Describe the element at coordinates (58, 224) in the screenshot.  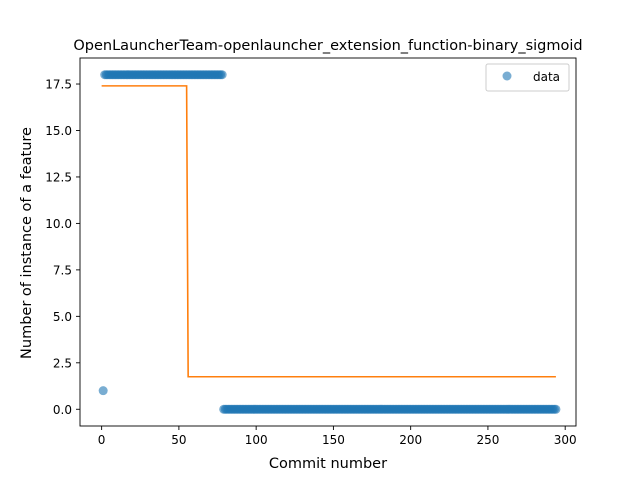
I see `y-tick-label: 10.0` at that location.